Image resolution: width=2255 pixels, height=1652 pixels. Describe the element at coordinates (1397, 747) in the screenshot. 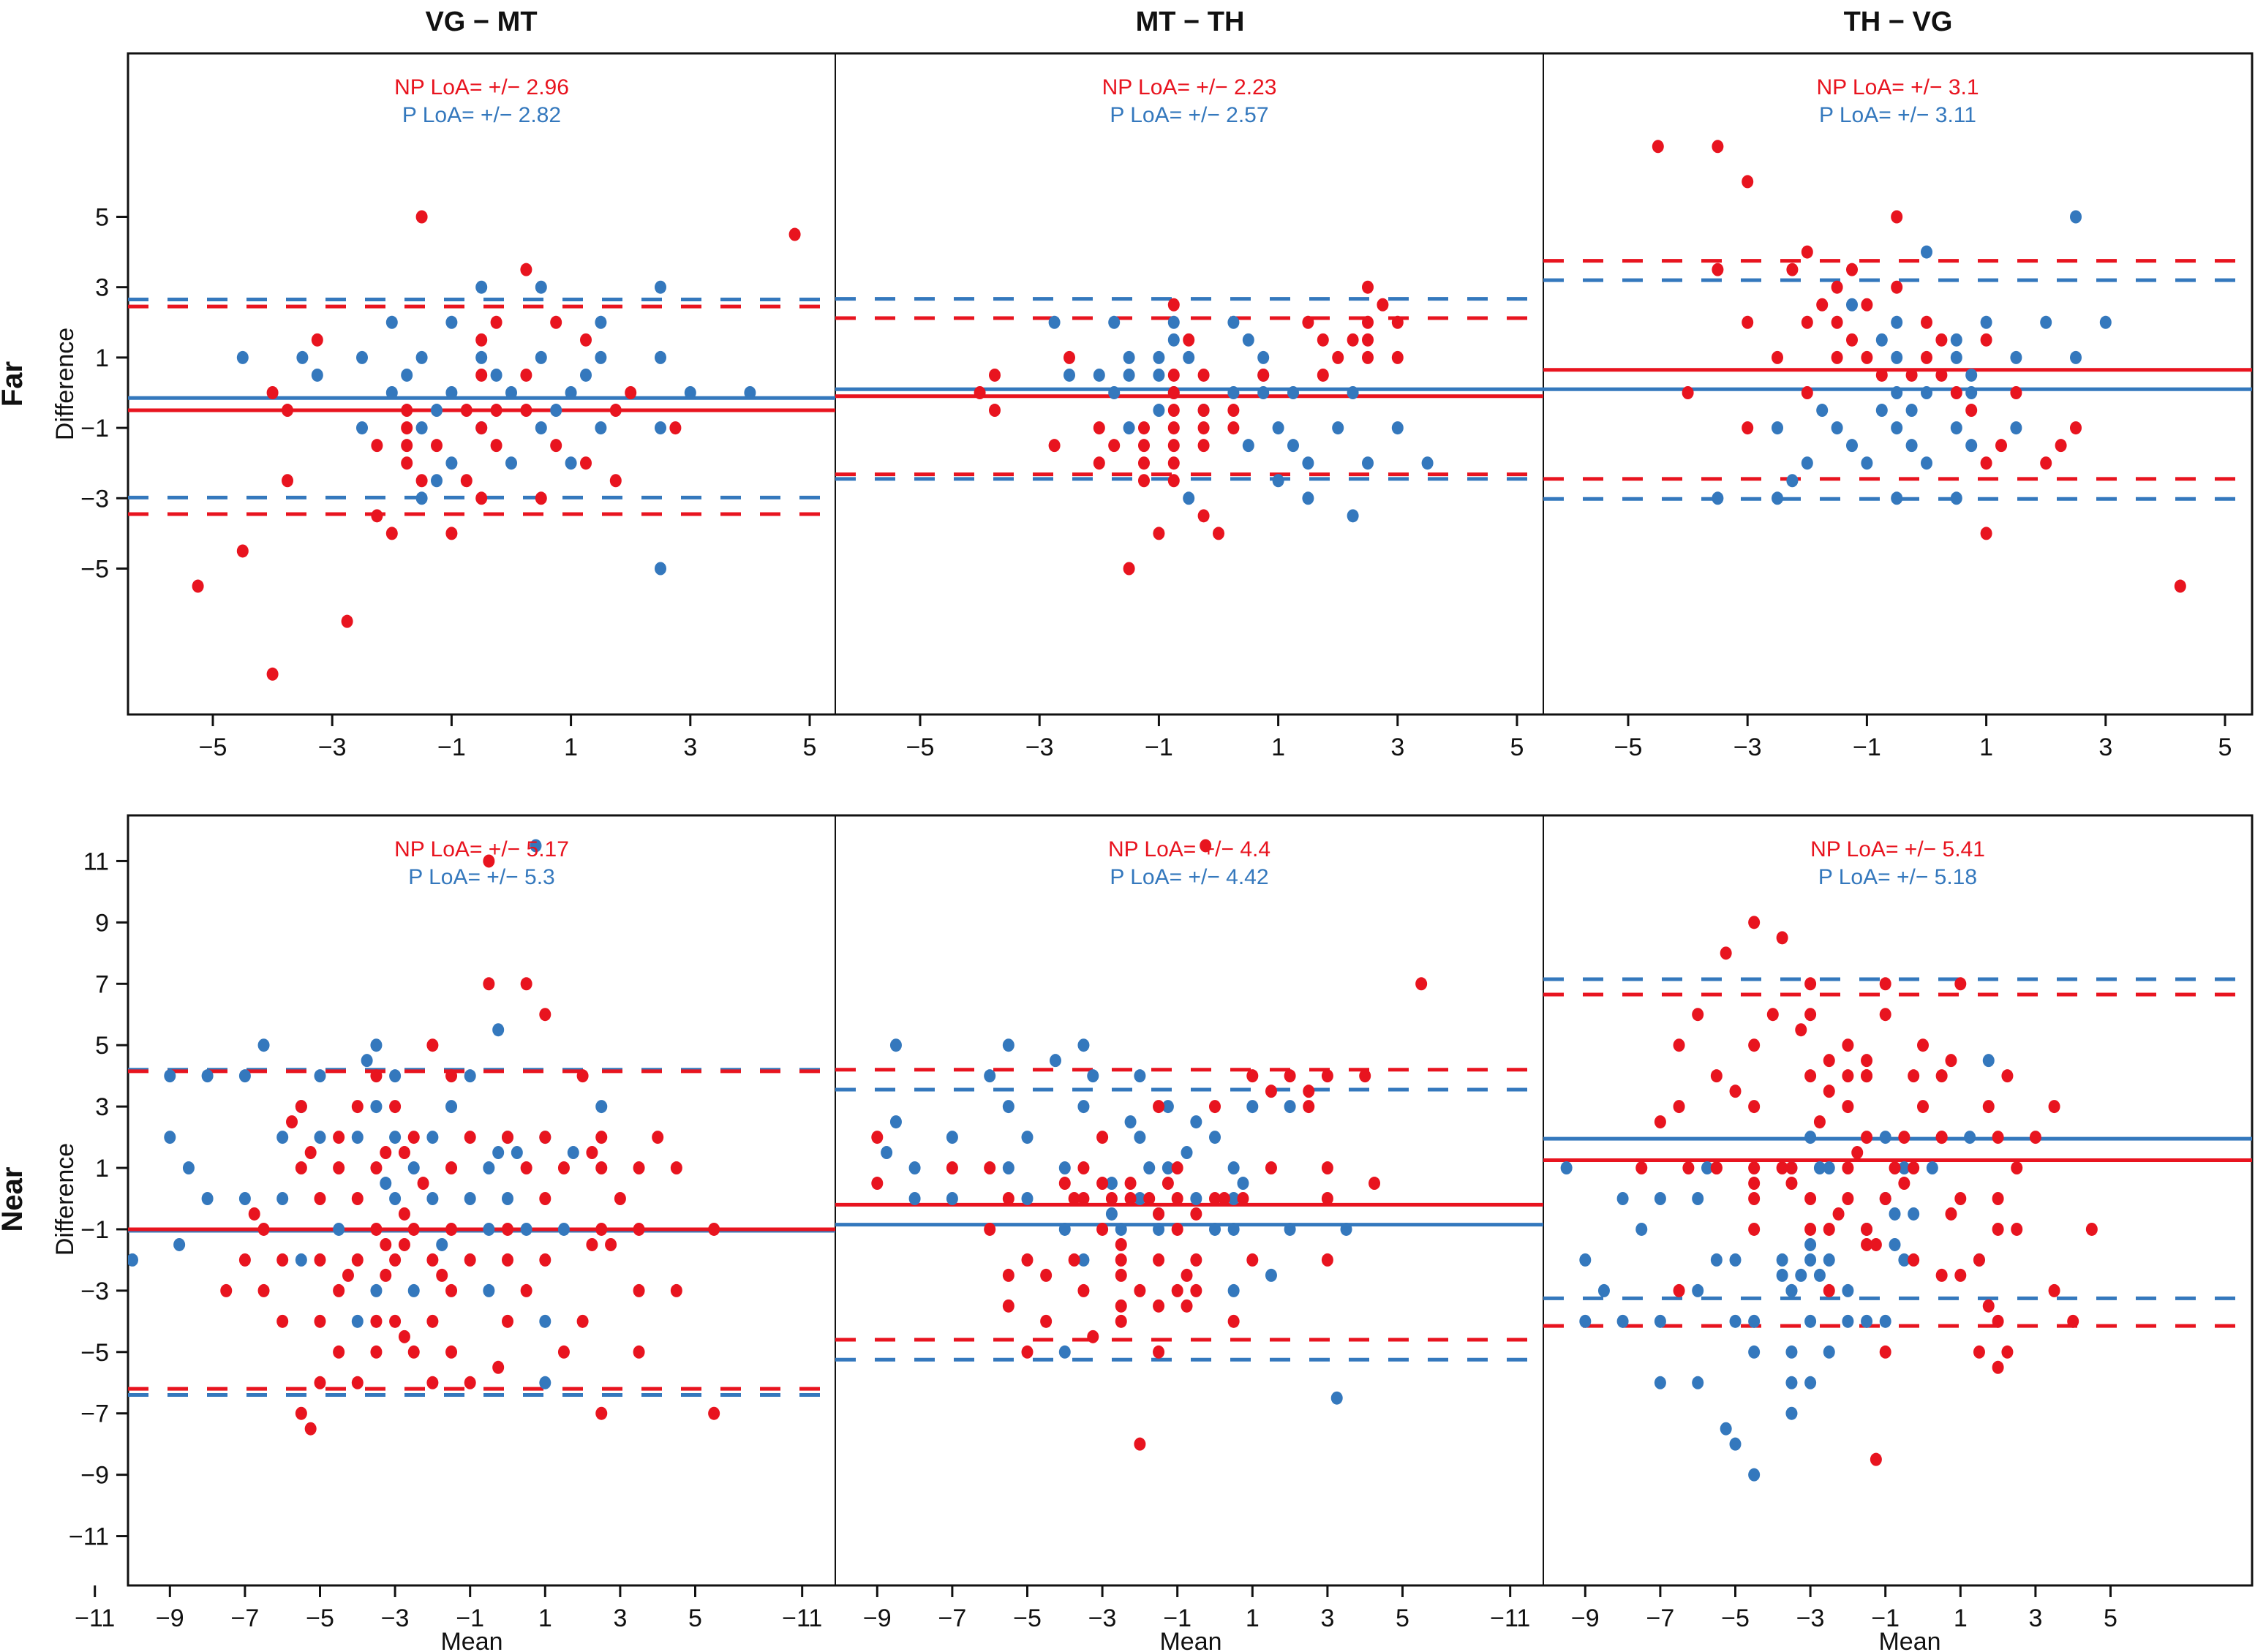

I see `x-tick-label: 3` at that location.